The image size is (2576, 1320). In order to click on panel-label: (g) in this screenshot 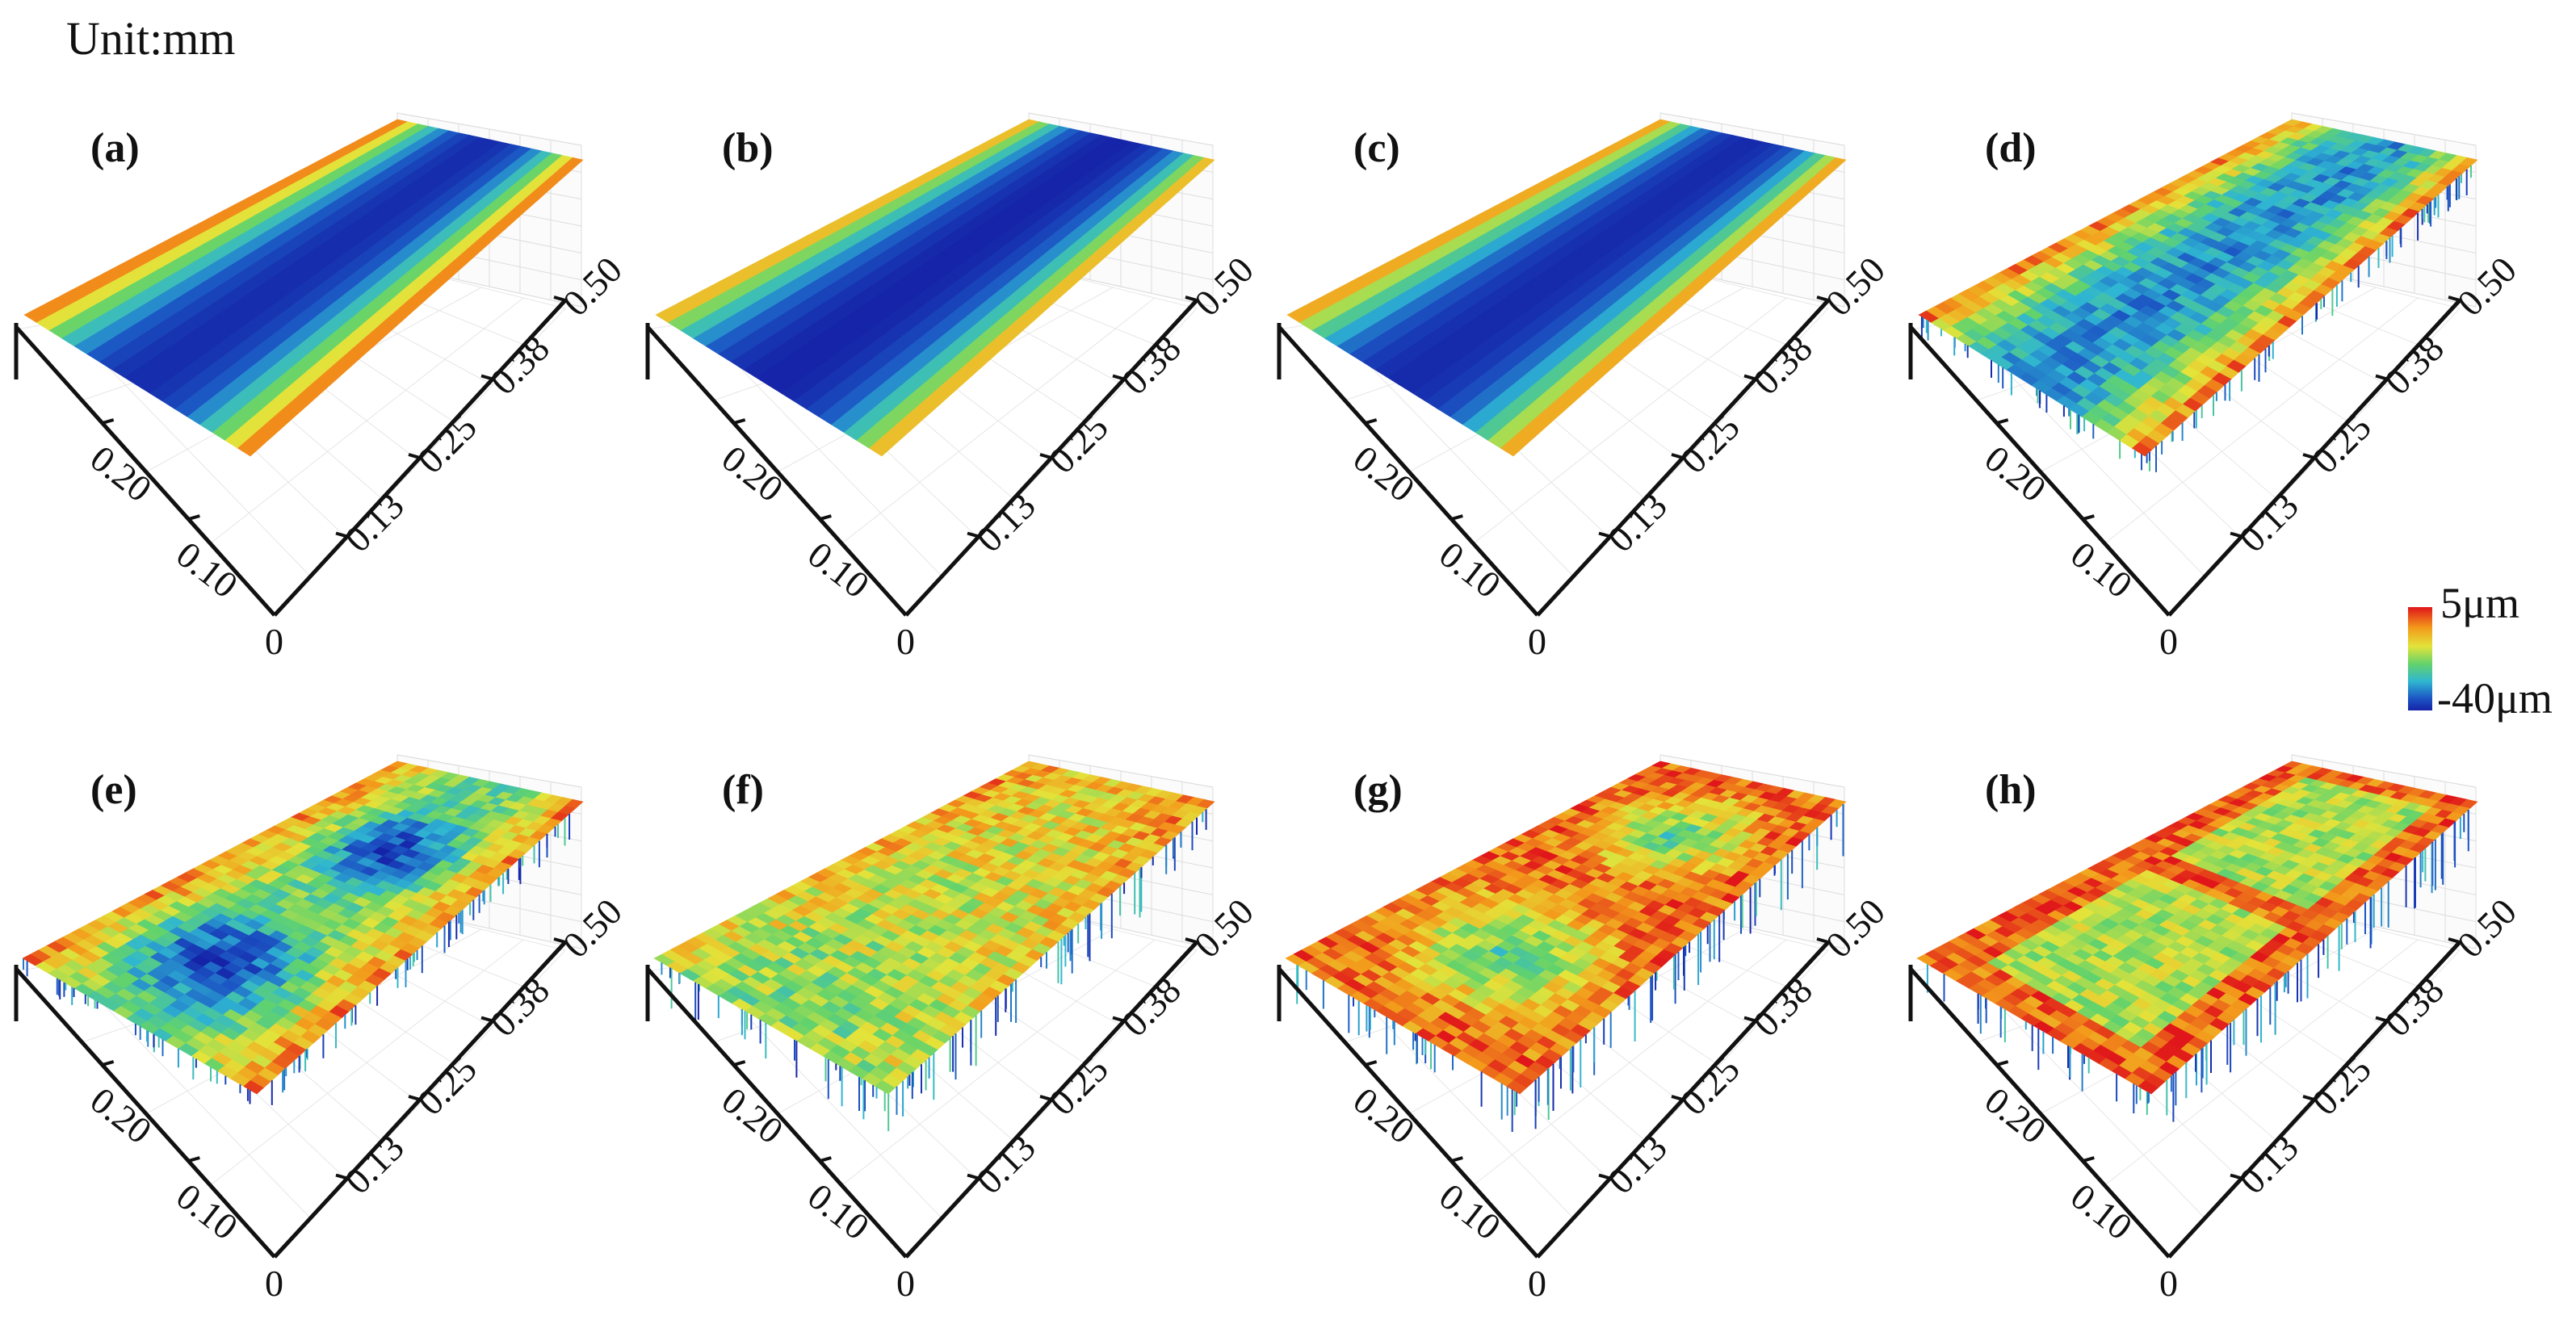, I will do `click(1378, 790)`.